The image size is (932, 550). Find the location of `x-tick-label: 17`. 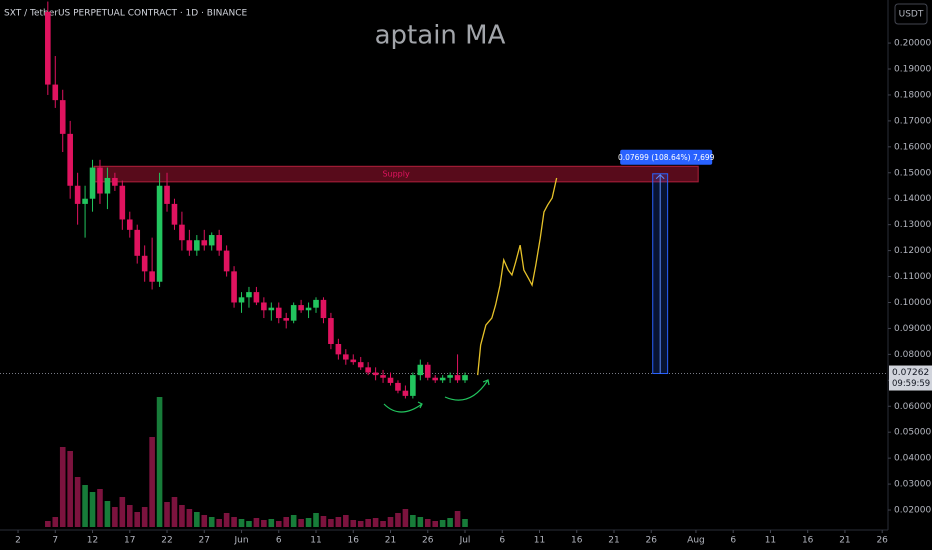

x-tick-label: 17 is located at coordinates (129, 541).